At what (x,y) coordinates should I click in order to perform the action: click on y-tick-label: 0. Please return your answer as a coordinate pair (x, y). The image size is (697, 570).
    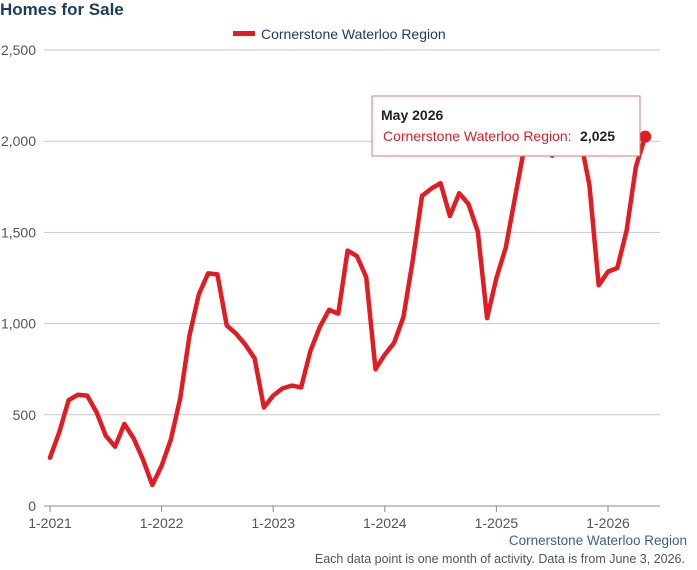
    Looking at the image, I should click on (32, 506).